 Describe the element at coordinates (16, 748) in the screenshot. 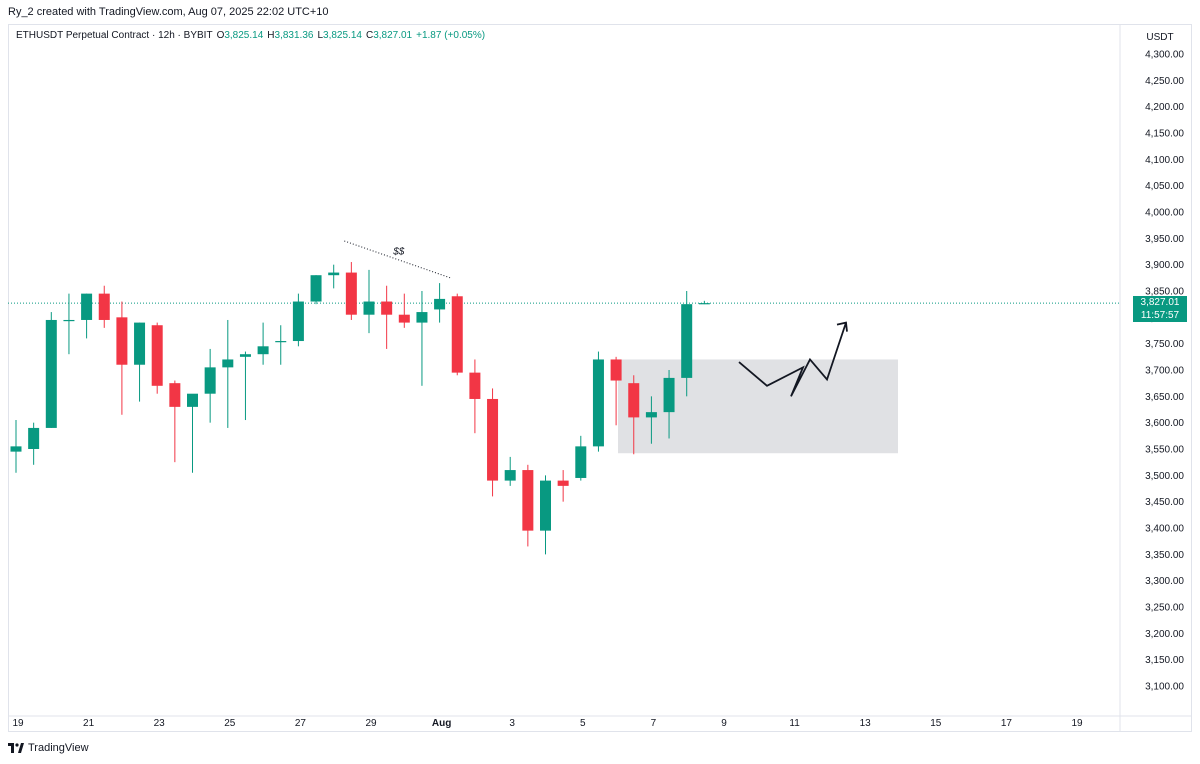

I see `tradingview-logo-icon` at that location.